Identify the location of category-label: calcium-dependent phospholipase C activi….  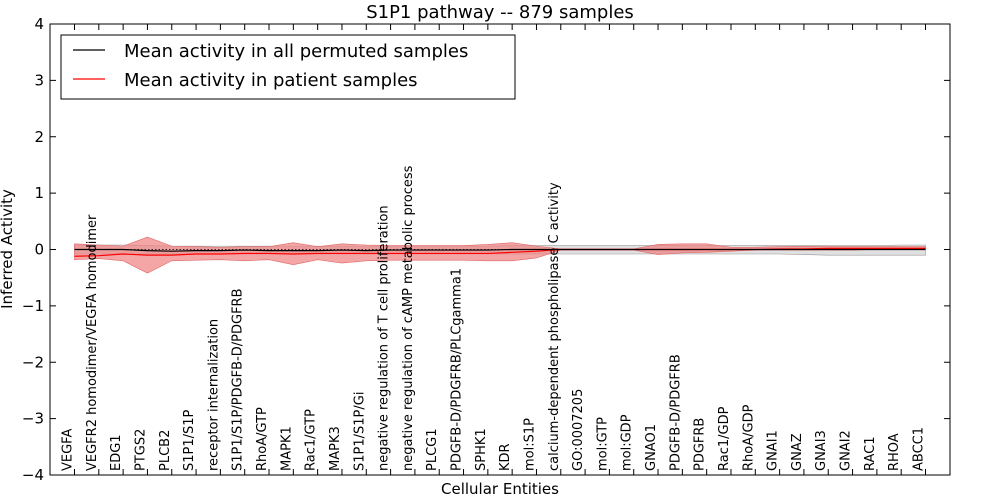
(554, 326).